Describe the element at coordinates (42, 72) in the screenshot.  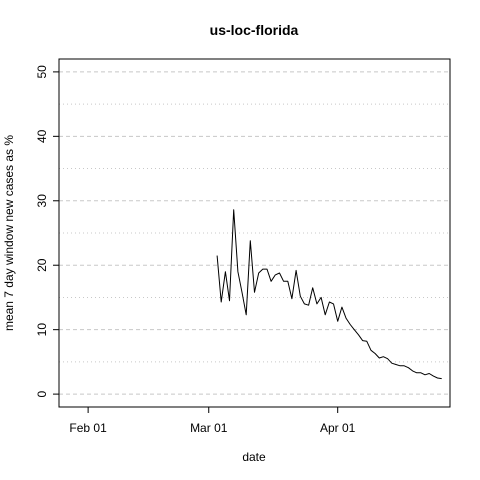
I see `y-tick-label: 50` at that location.